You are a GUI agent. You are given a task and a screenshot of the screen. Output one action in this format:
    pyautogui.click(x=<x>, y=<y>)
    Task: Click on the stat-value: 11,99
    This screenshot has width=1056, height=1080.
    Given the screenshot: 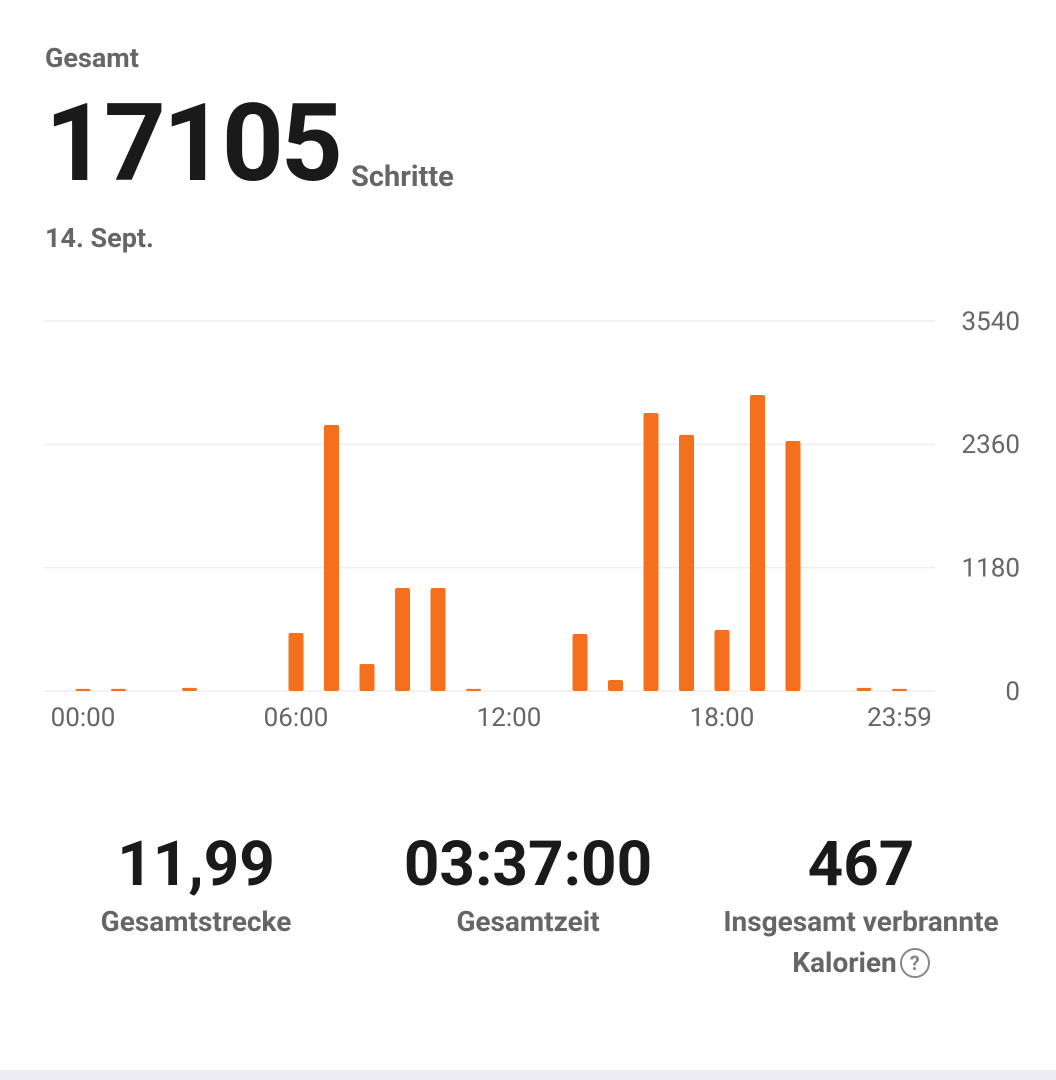 What is the action you would take?
    pyautogui.click(x=196, y=864)
    